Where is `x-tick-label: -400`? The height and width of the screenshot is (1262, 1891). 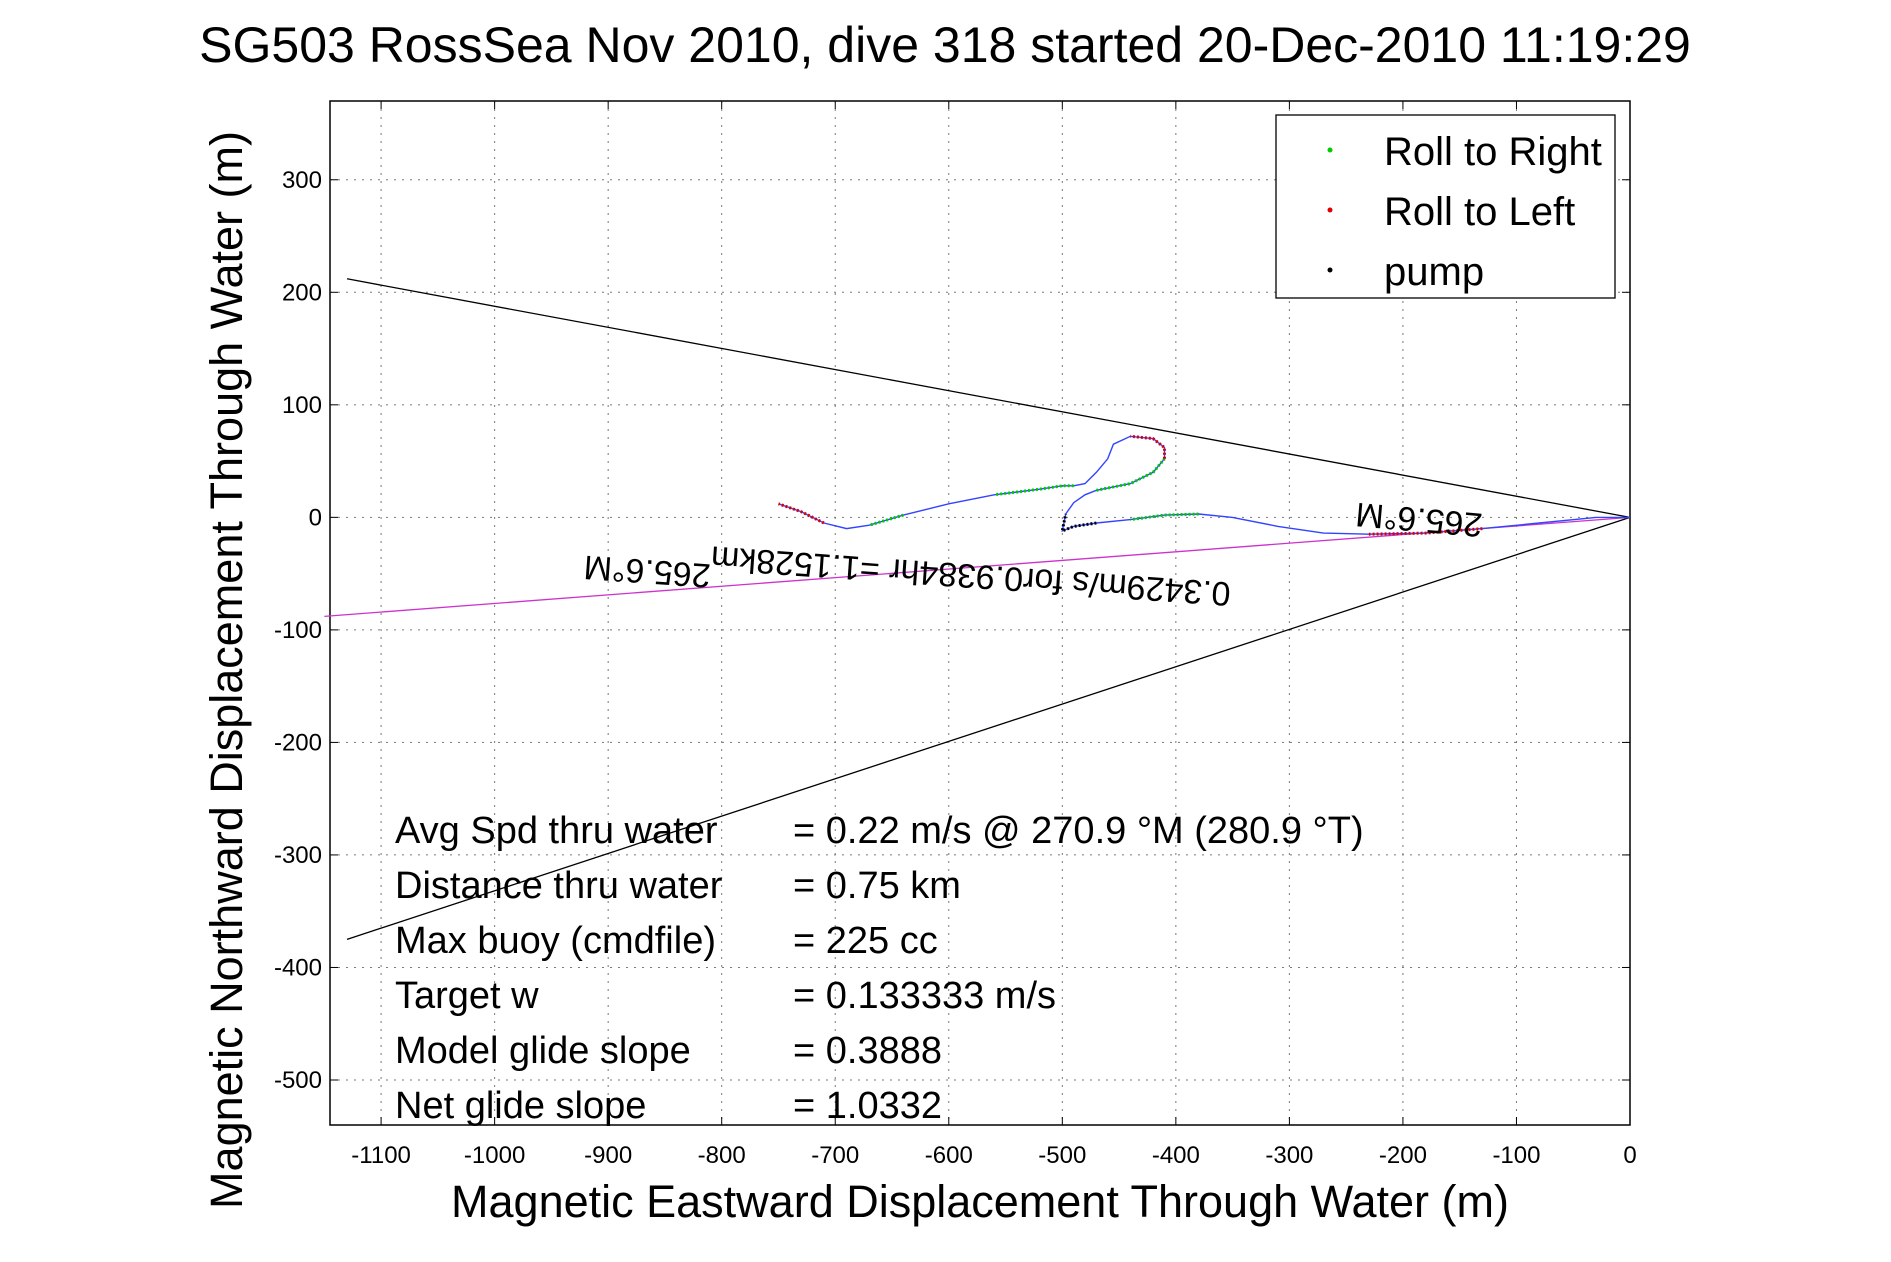 x-tick-label: -400 is located at coordinates (1176, 1155).